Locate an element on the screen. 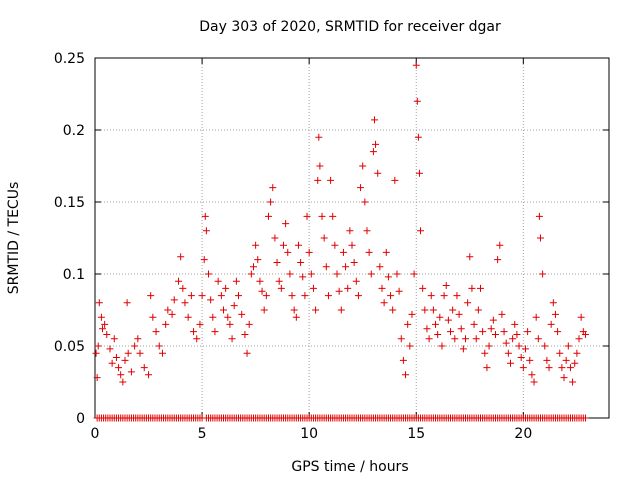 The height and width of the screenshot is (480, 640). x-tick-label: 15 is located at coordinates (416, 434).